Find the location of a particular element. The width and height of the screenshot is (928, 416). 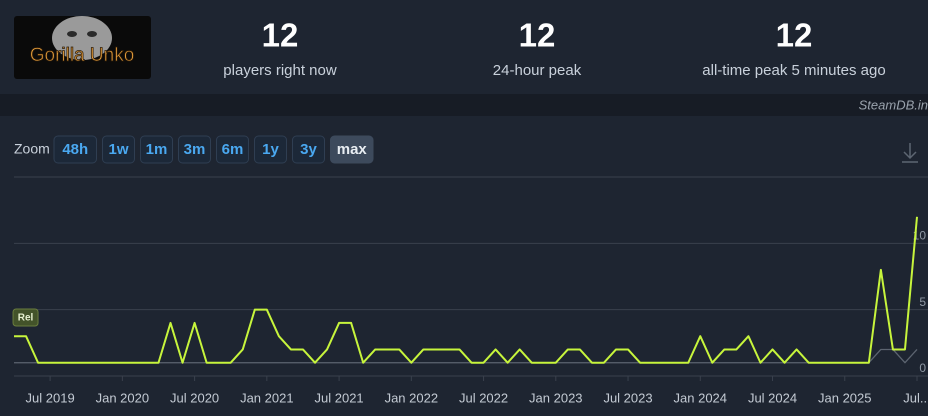

y-tick-label: 0 is located at coordinates (922, 368).